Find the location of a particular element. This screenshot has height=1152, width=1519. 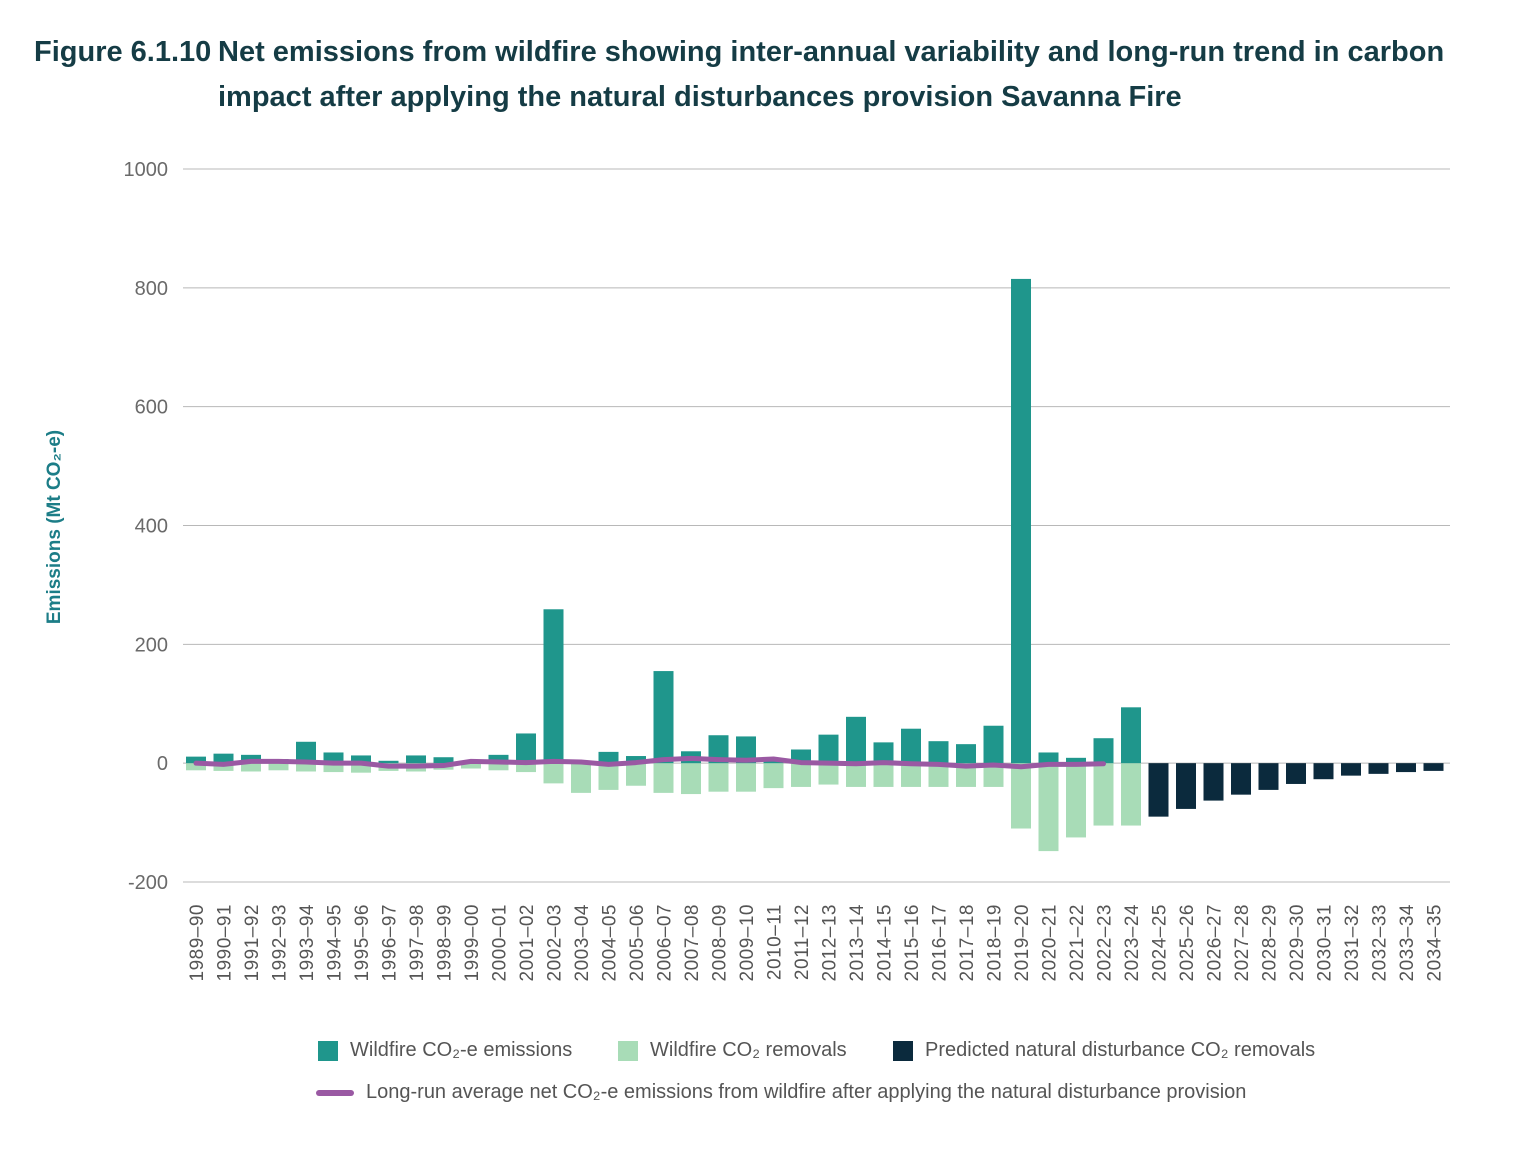

y-tick-label: 1000 is located at coordinates (146, 170).